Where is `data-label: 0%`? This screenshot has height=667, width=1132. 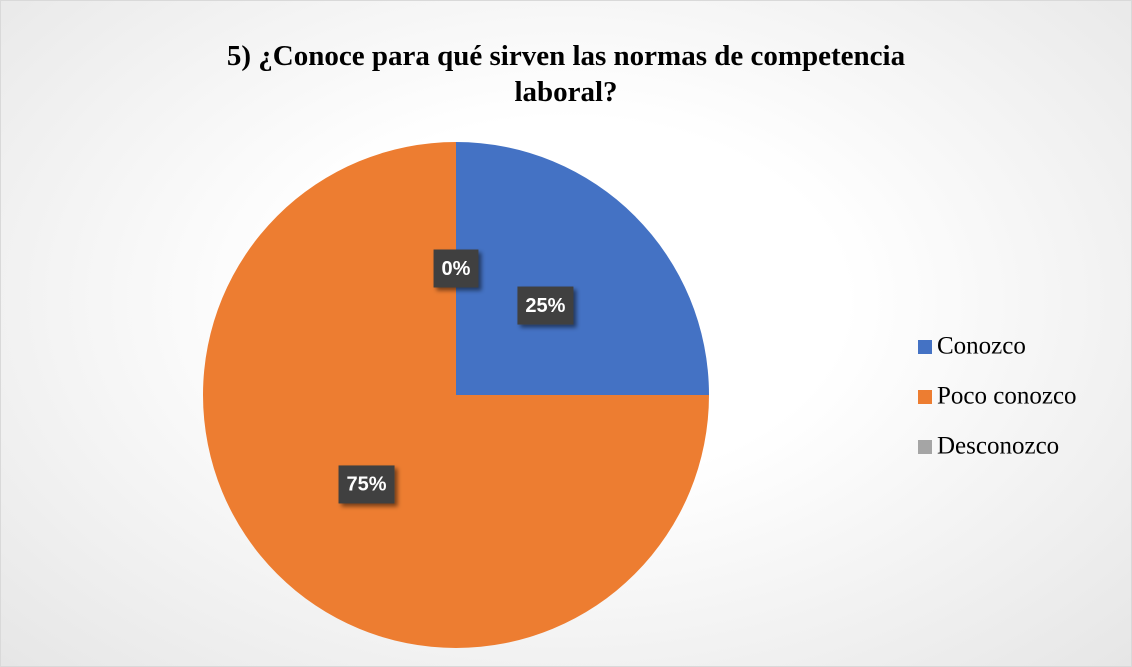 data-label: 0% is located at coordinates (456, 268).